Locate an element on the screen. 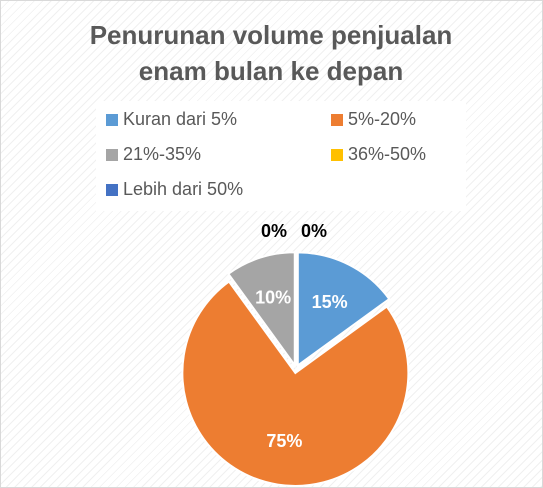 The height and width of the screenshot is (488, 543). legend-item: Lebih dari 50% is located at coordinates (174, 189).